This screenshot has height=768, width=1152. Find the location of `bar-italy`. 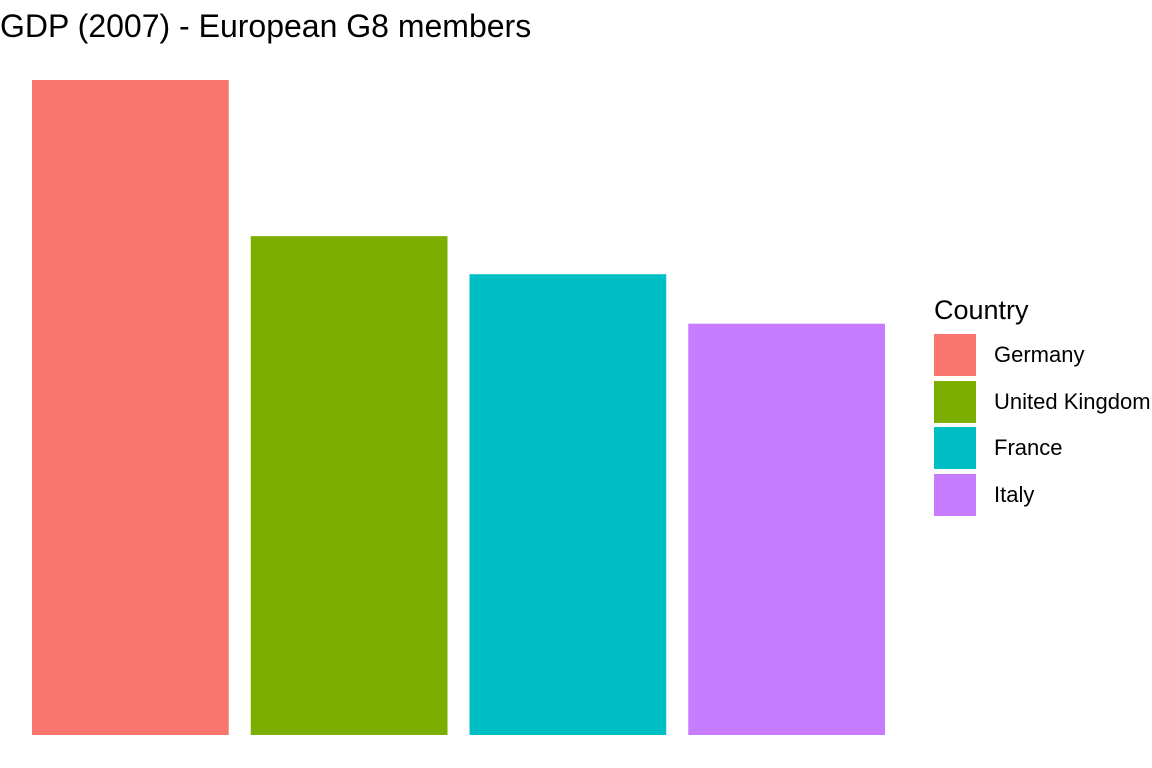

bar-italy is located at coordinates (786, 529).